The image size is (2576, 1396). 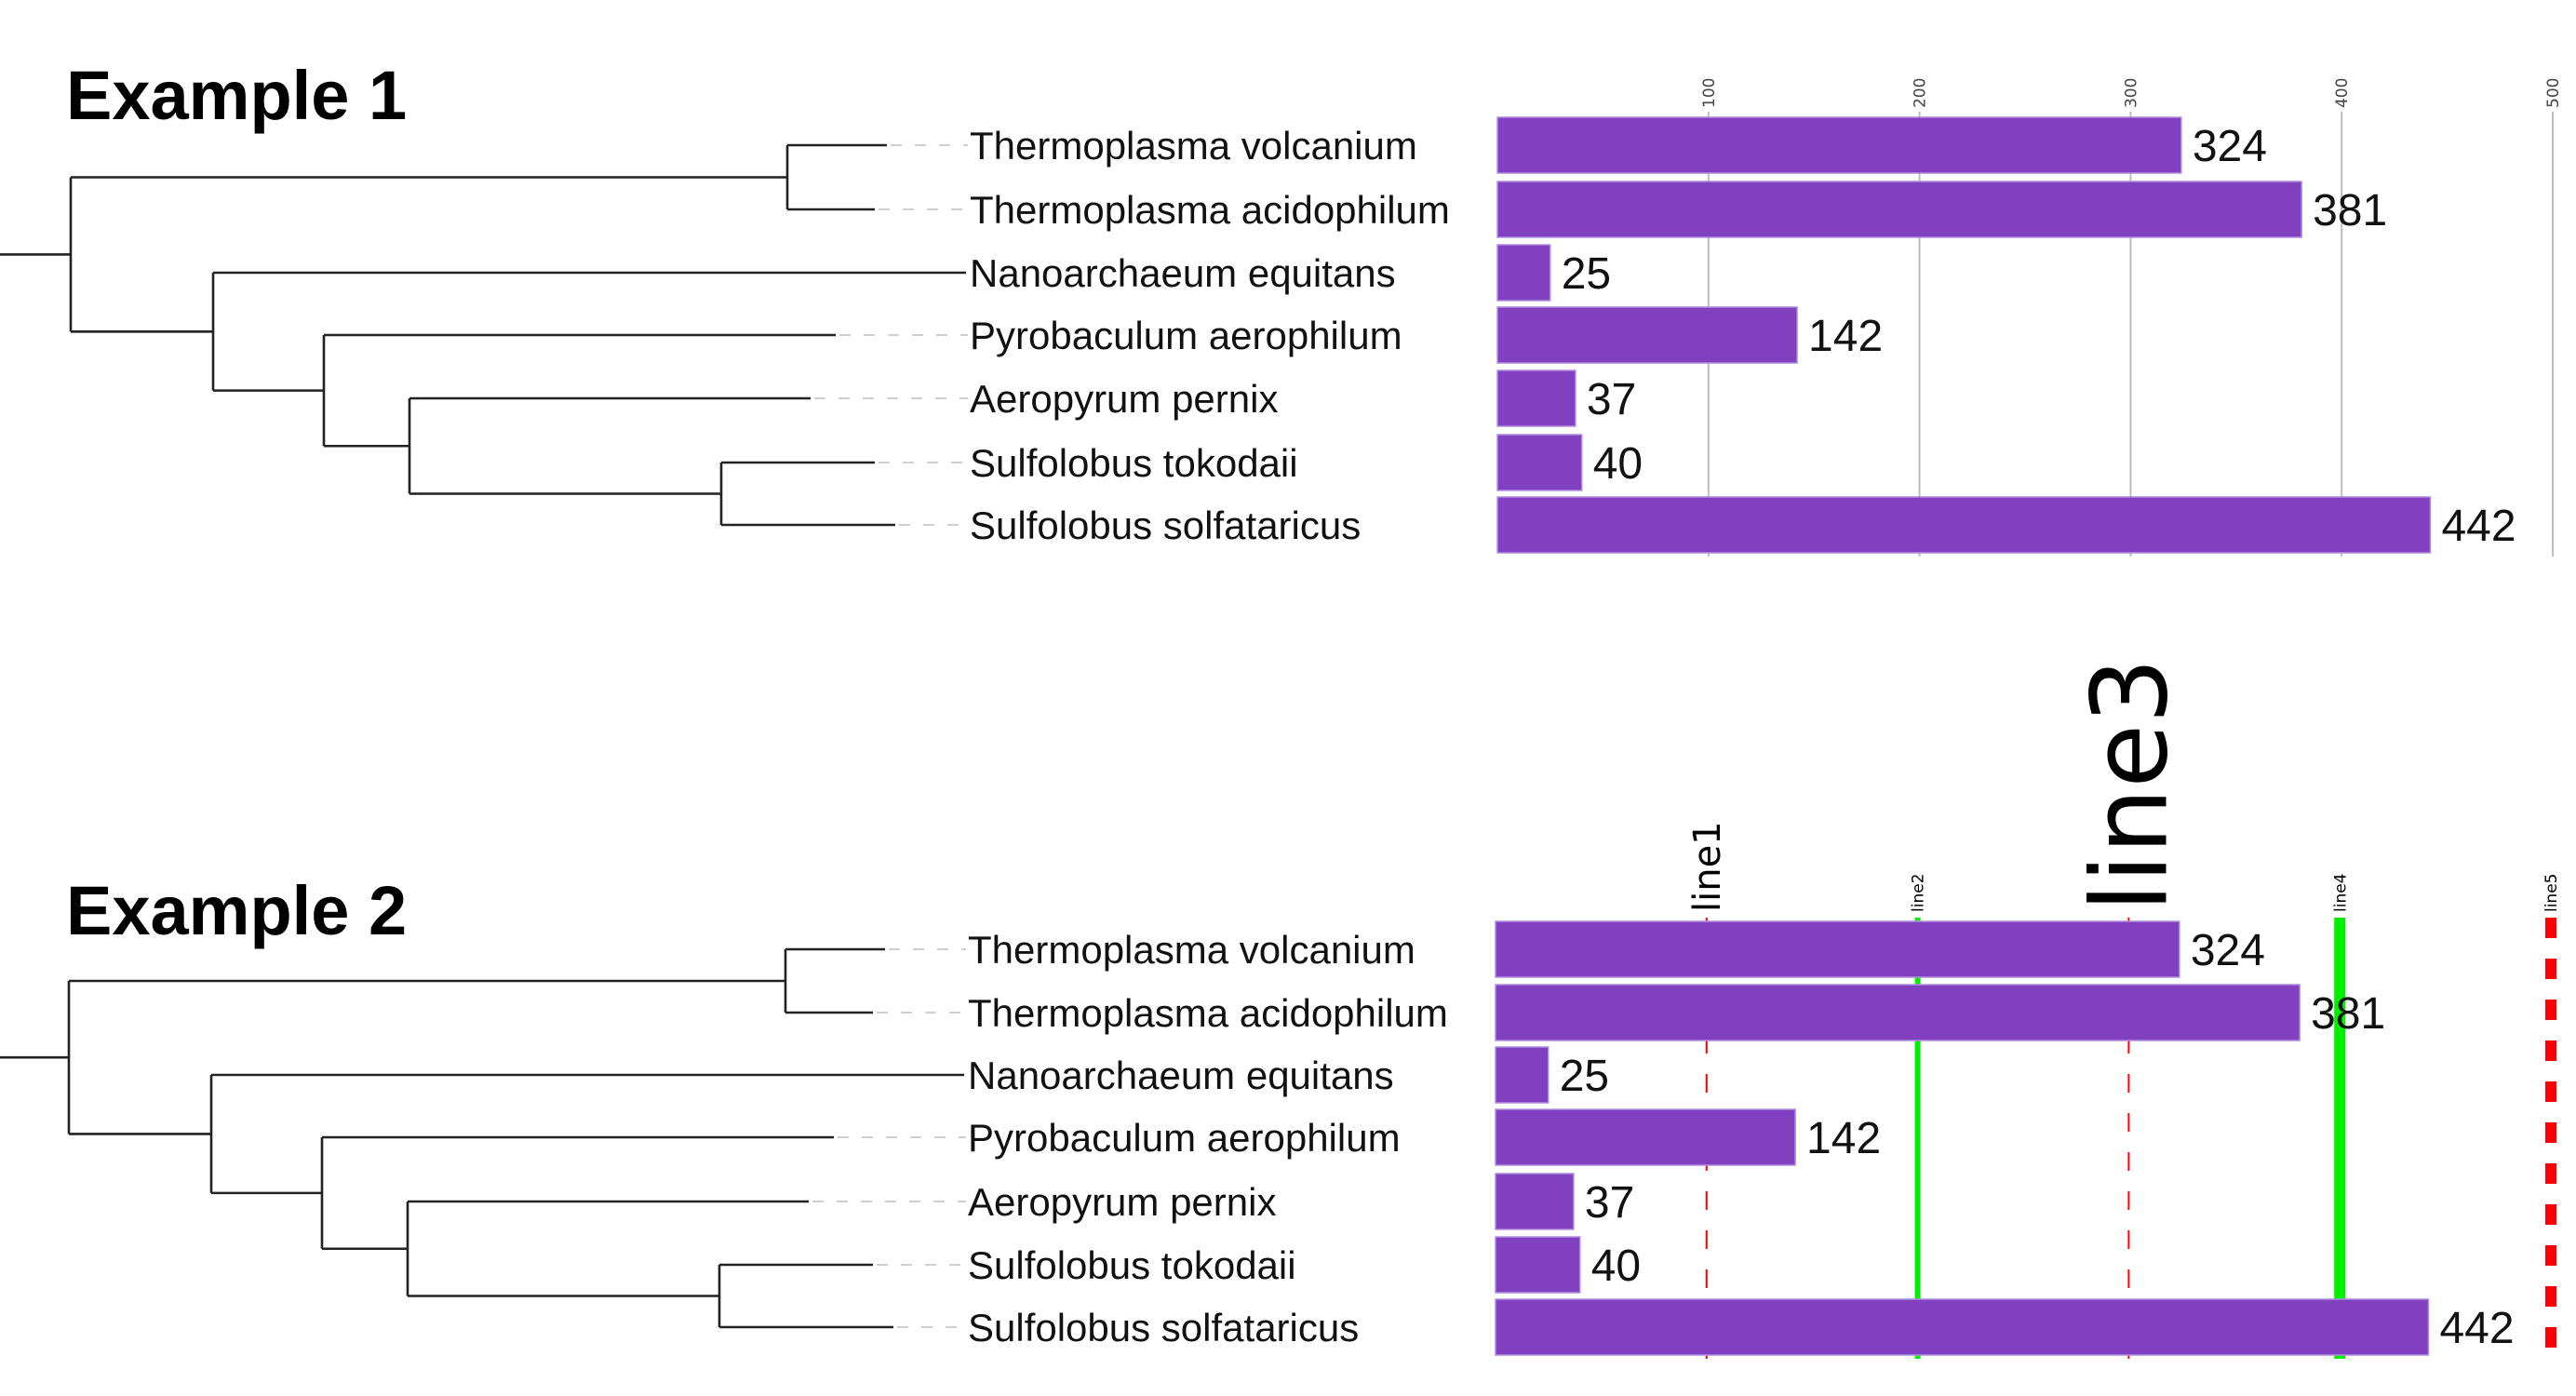 I want to click on reference-line-label: line1, so click(x=1707, y=866).